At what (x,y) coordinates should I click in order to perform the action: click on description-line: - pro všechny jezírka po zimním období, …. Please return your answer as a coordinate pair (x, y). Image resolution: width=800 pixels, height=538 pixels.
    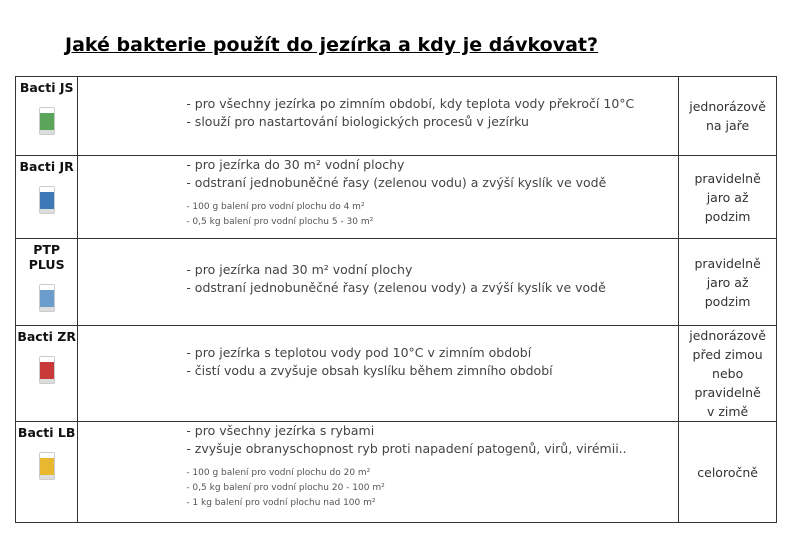
    Looking at the image, I should click on (410, 103).